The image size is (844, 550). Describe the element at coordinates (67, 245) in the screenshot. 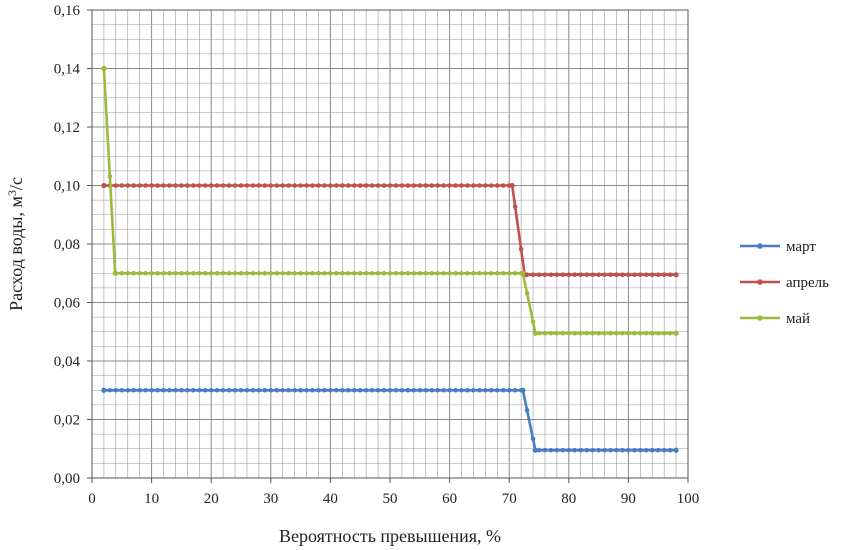

I see `y-tick-label: 0,08` at that location.